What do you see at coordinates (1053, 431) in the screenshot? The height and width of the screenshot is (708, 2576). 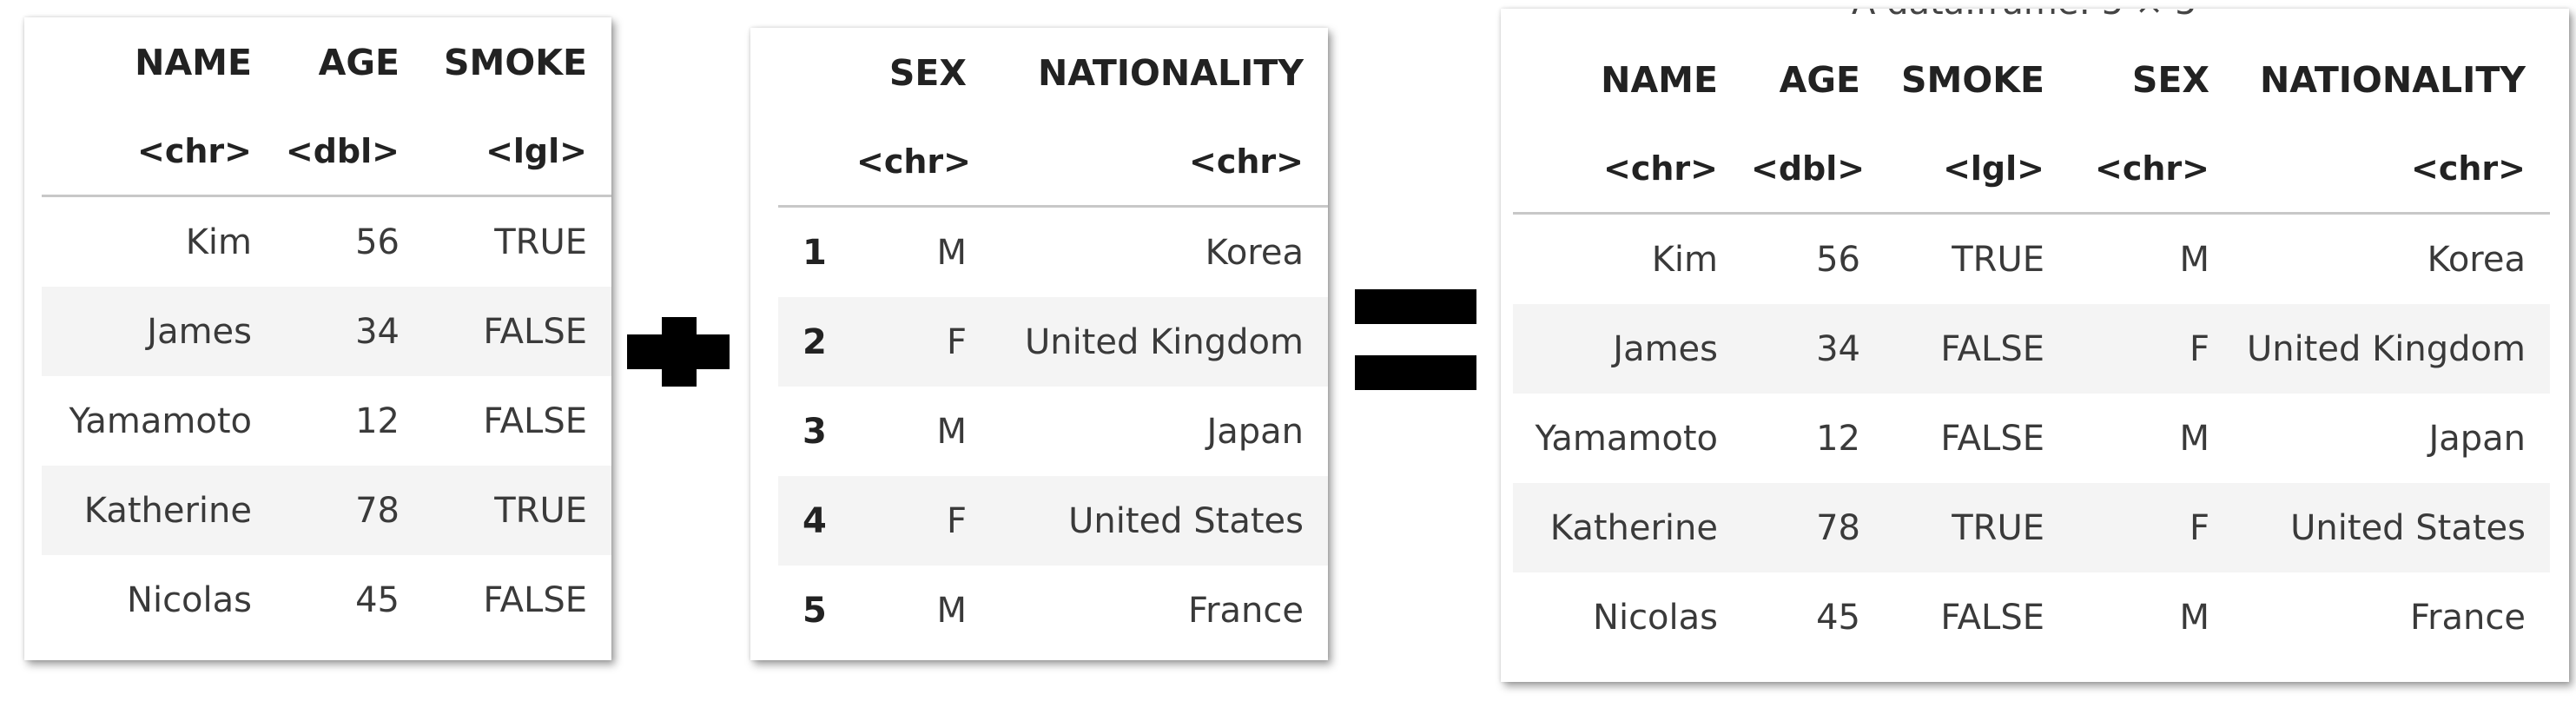 I see `table-row: 3 M Japan` at bounding box center [1053, 431].